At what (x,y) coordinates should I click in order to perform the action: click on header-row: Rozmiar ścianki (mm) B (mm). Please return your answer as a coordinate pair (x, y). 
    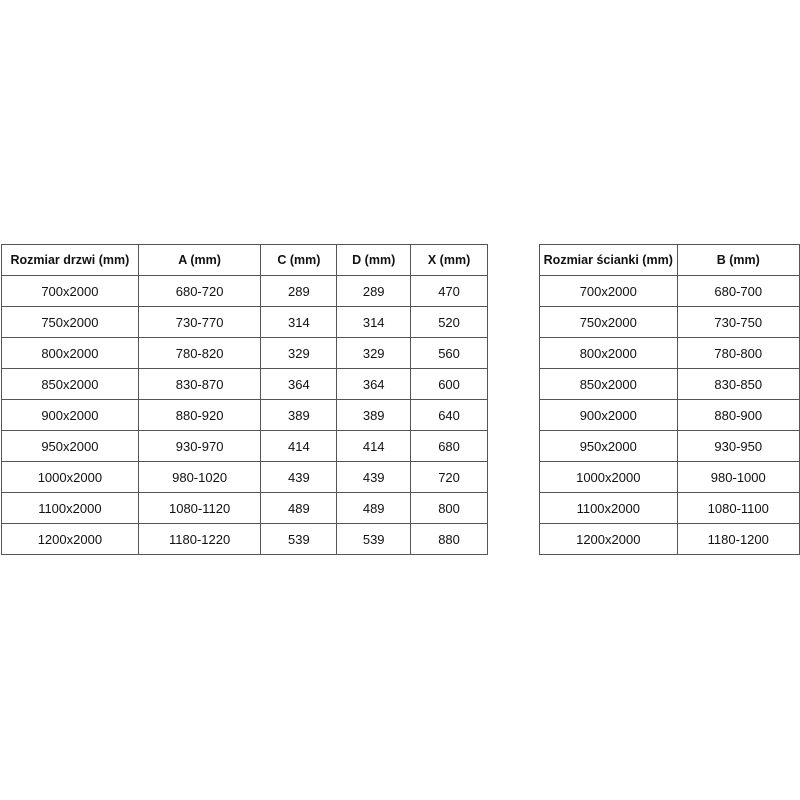
    Looking at the image, I should click on (669, 260).